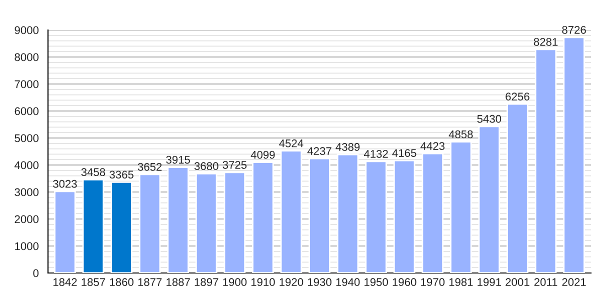  Describe the element at coordinates (26, 111) in the screenshot. I see `y-tick-label: 6000` at that location.